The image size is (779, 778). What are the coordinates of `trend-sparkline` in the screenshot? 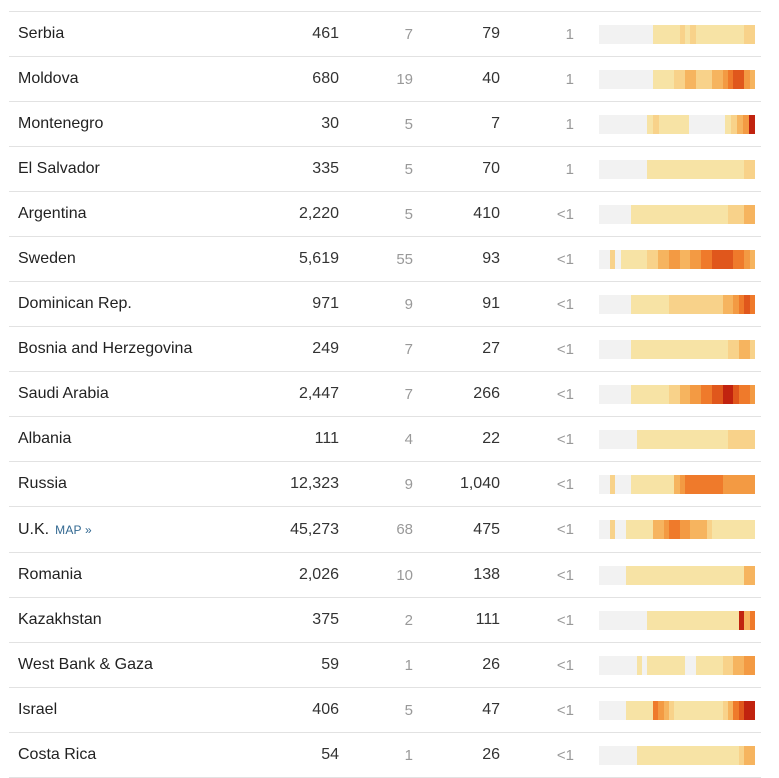 It's located at (677, 79).